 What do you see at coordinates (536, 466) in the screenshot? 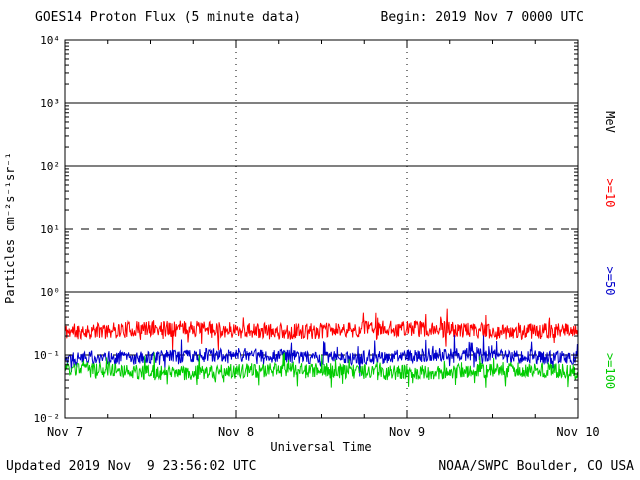
I see `source-label: NOAA/SWPC Boulder, CO USA` at bounding box center [536, 466].